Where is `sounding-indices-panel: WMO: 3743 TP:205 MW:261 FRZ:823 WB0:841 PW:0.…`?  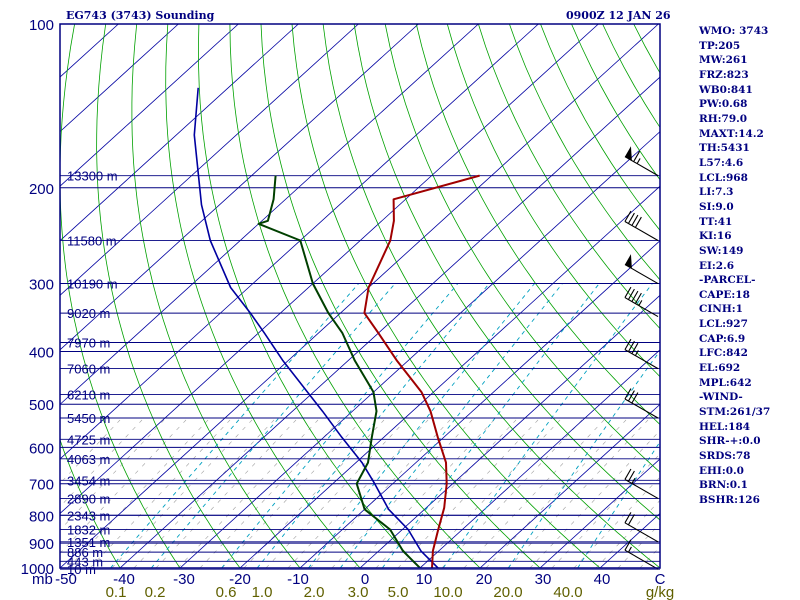
sounding-indices-panel: WMO: 3743 TP:205 MW:261 FRZ:823 WB0:841 PW:0.… is located at coordinates (749, 266).